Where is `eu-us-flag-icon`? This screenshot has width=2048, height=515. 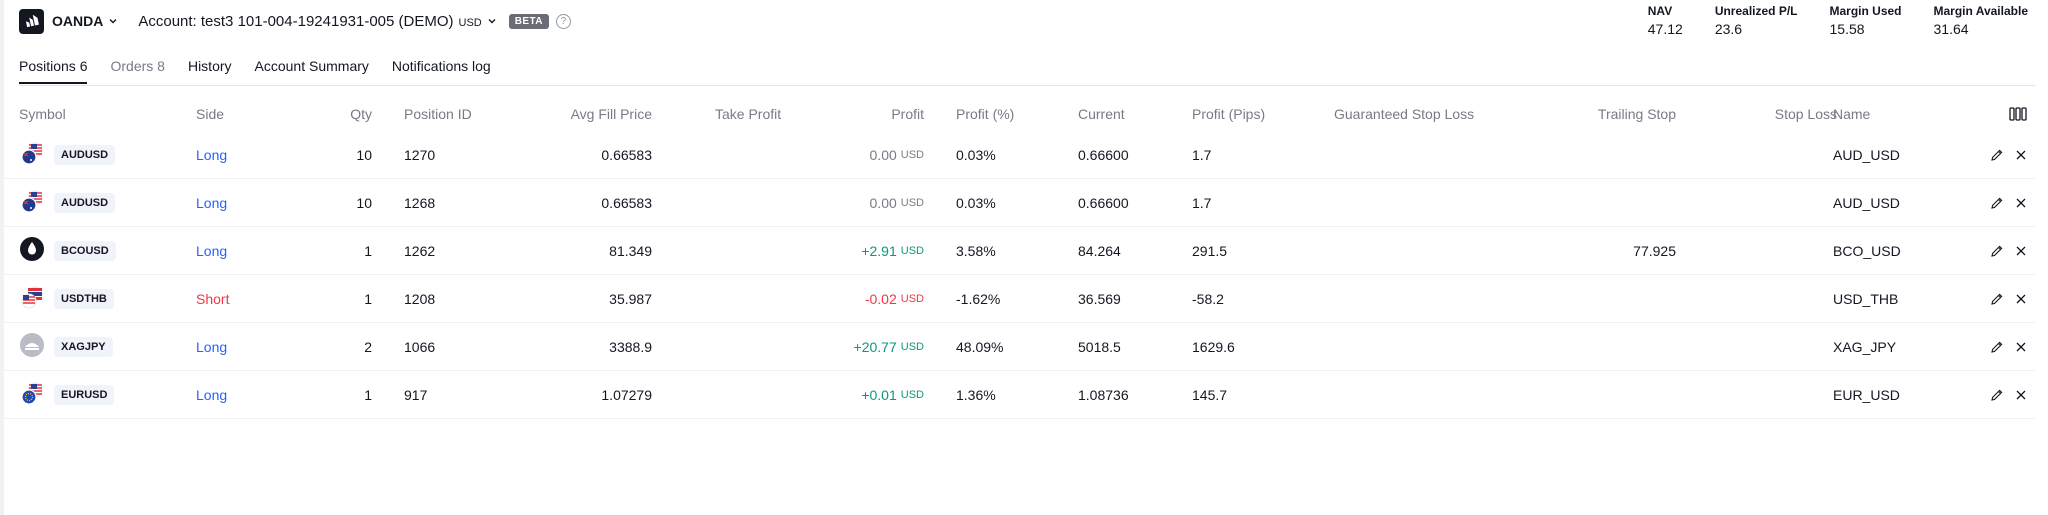 eu-us-flag-icon is located at coordinates (32, 394).